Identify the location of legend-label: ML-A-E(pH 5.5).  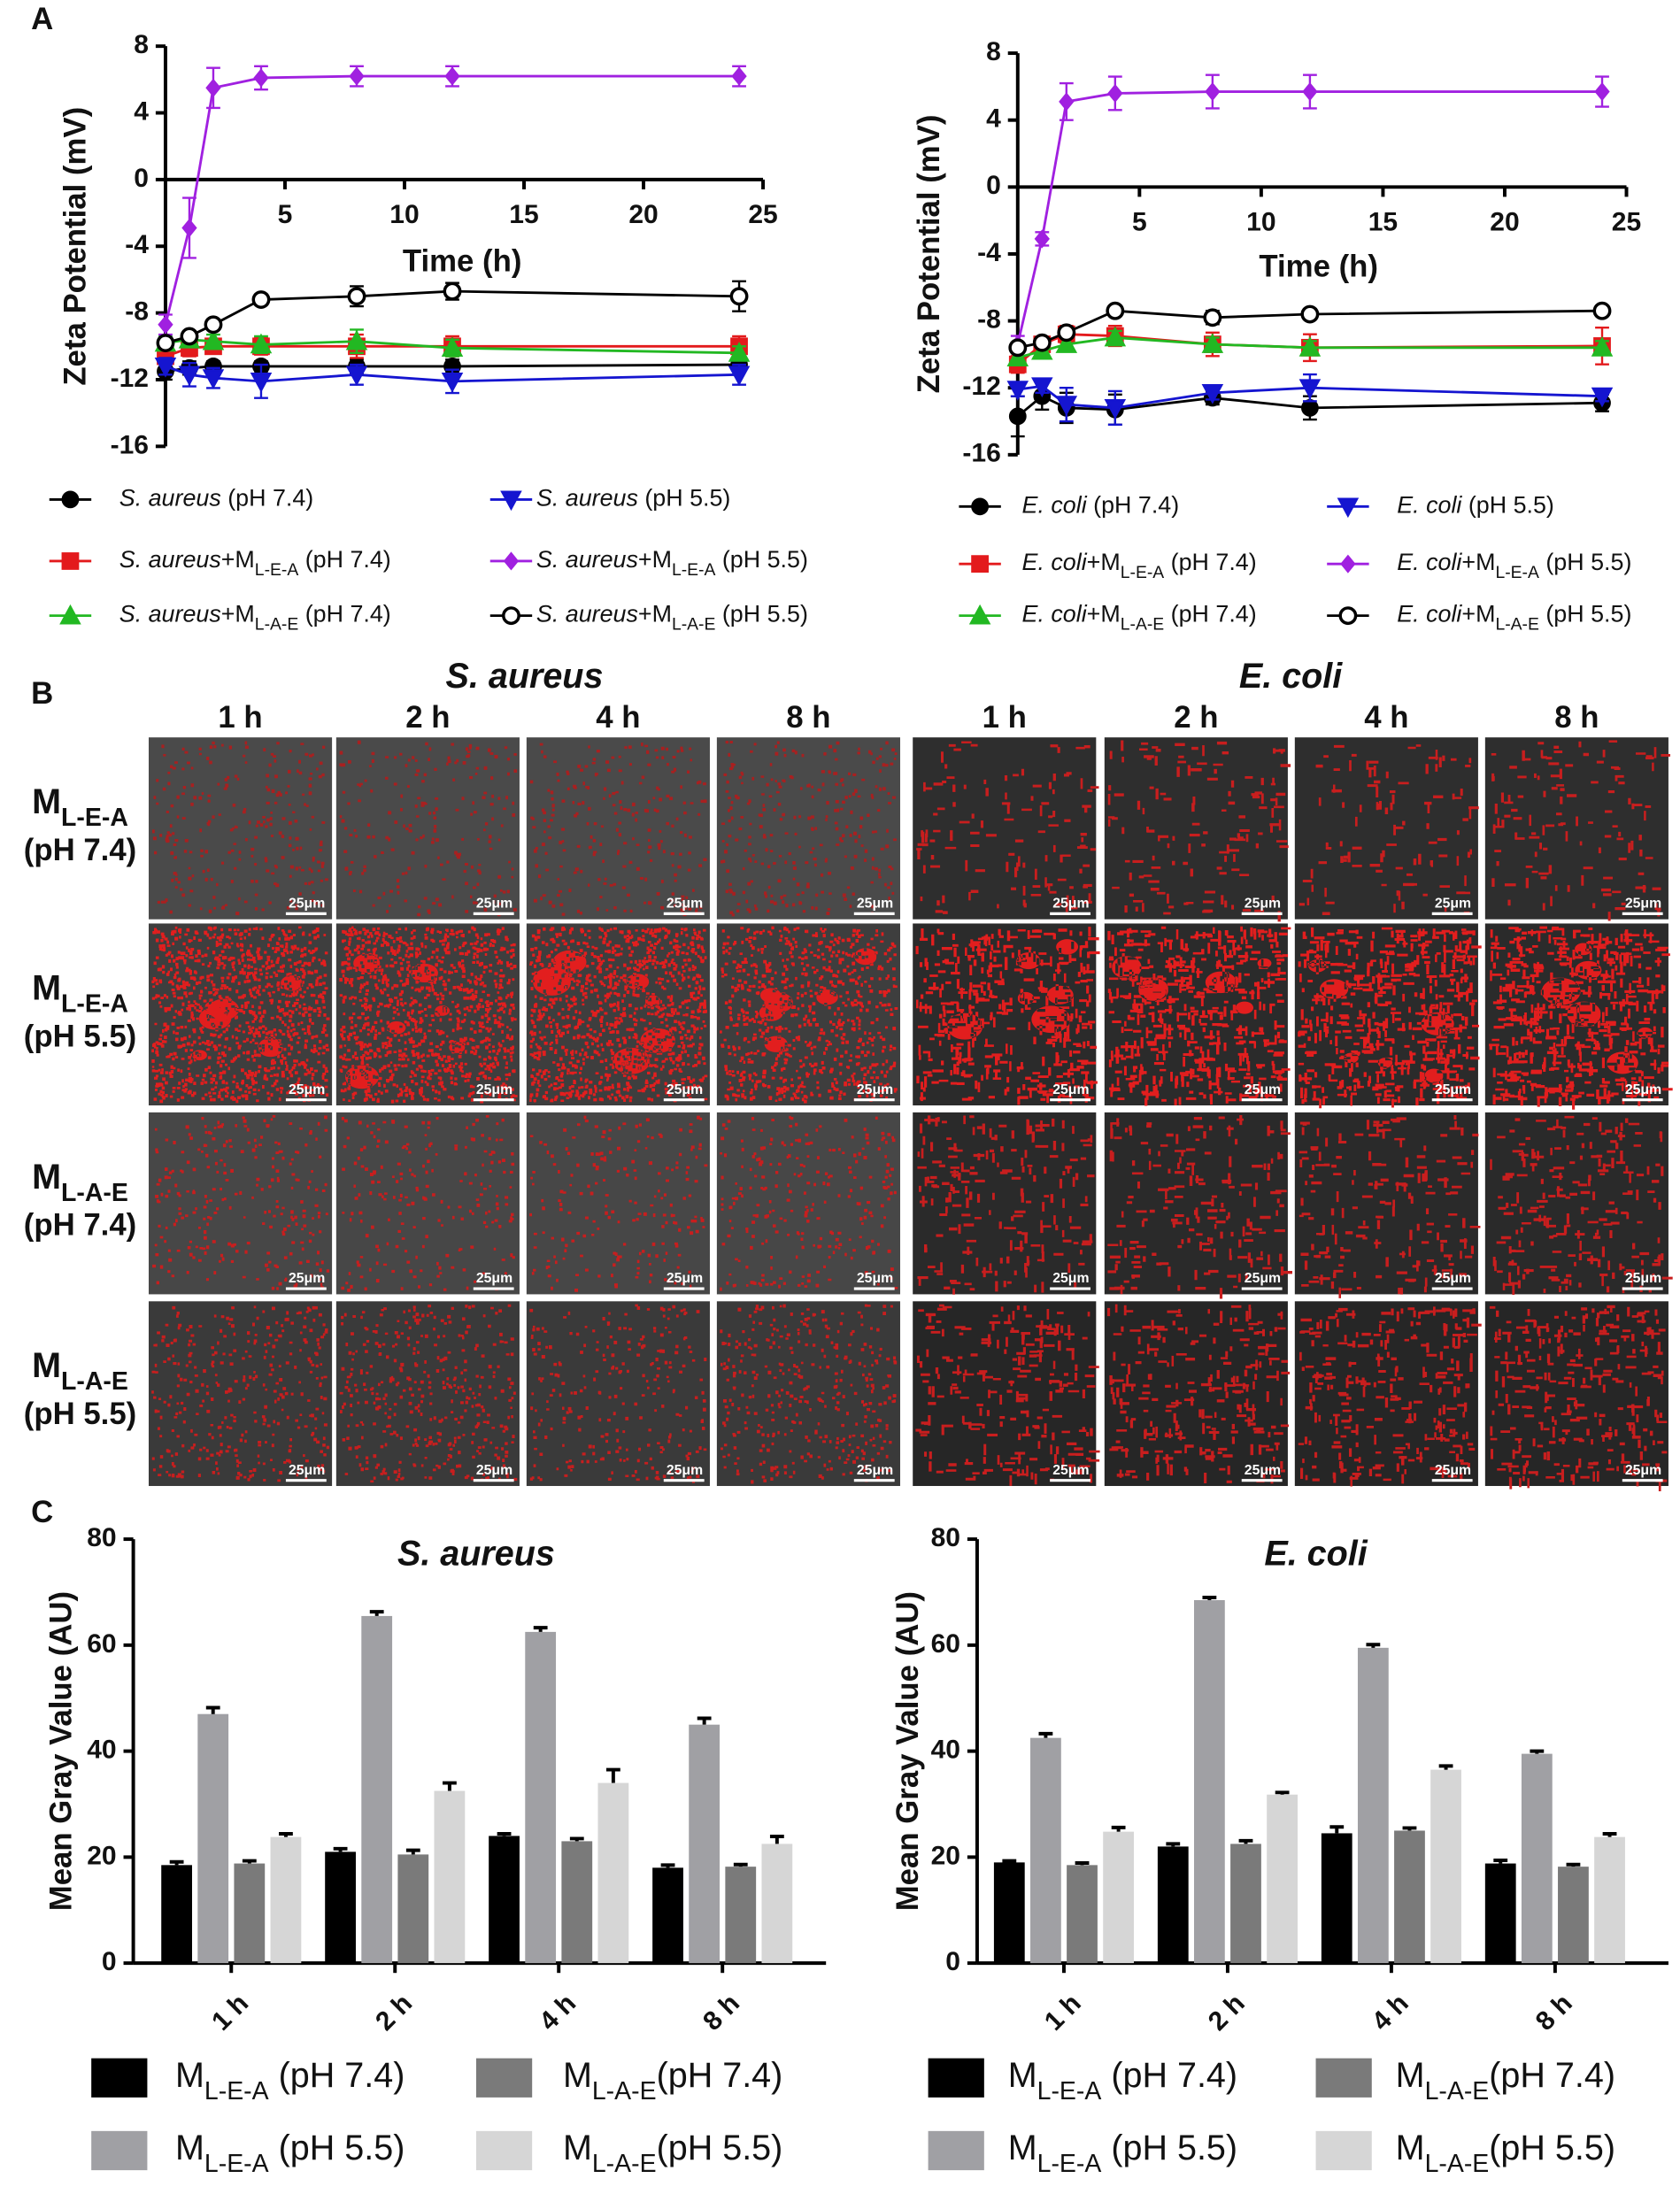
(1505, 2153).